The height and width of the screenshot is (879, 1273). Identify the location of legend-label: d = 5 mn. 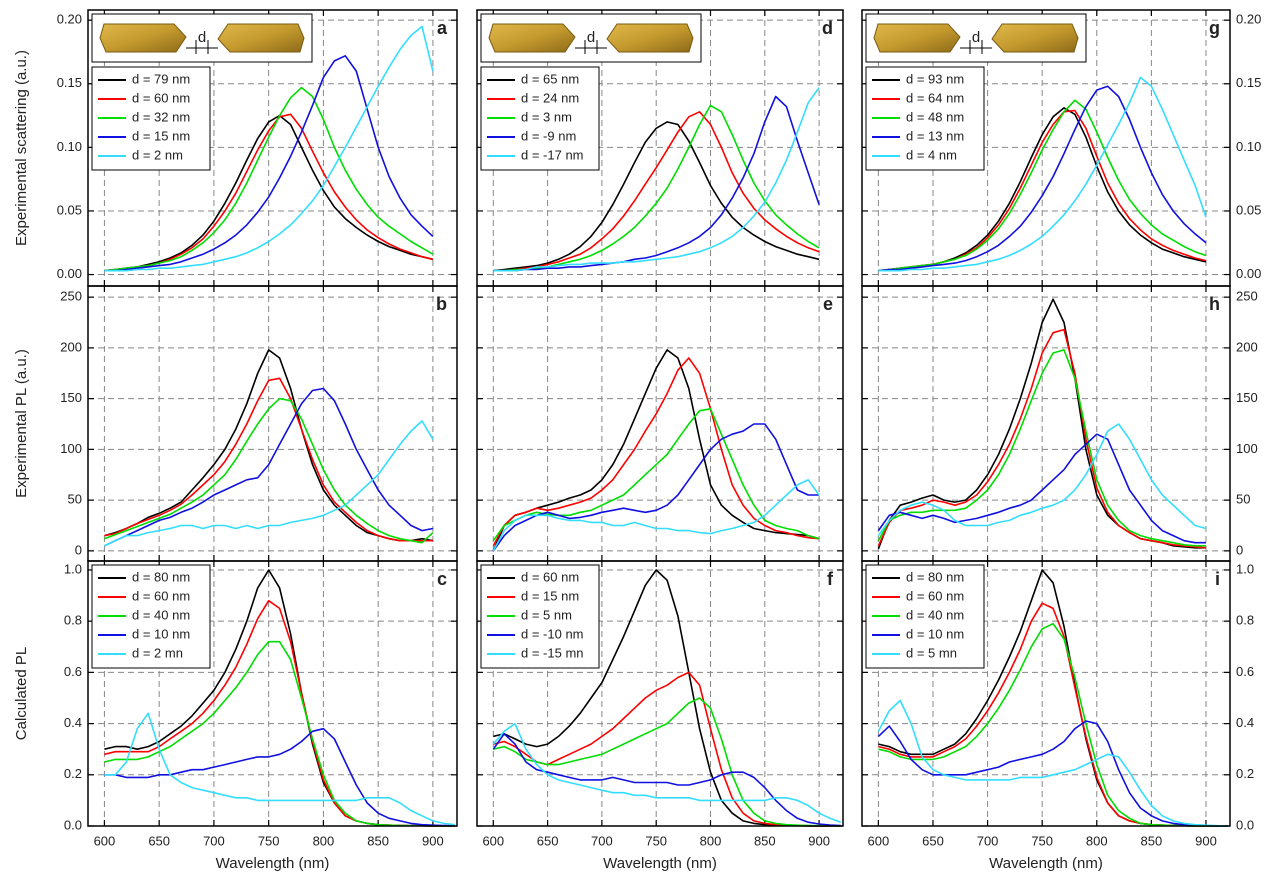
(931, 652).